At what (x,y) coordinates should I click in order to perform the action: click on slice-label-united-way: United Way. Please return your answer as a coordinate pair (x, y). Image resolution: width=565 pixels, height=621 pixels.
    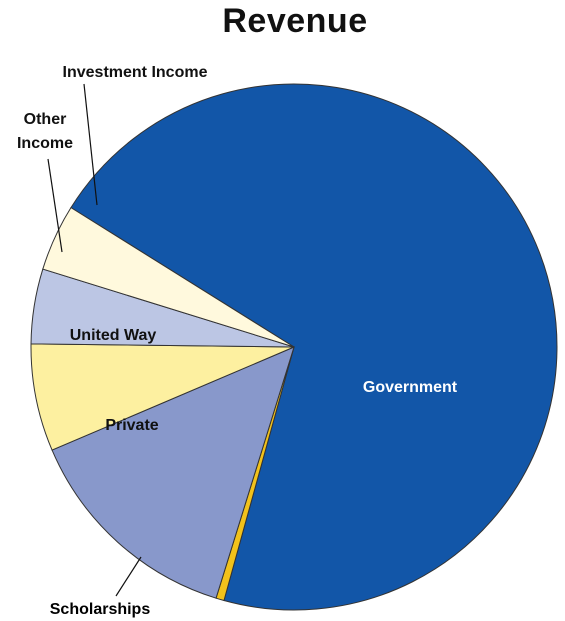
    Looking at the image, I should click on (113, 335).